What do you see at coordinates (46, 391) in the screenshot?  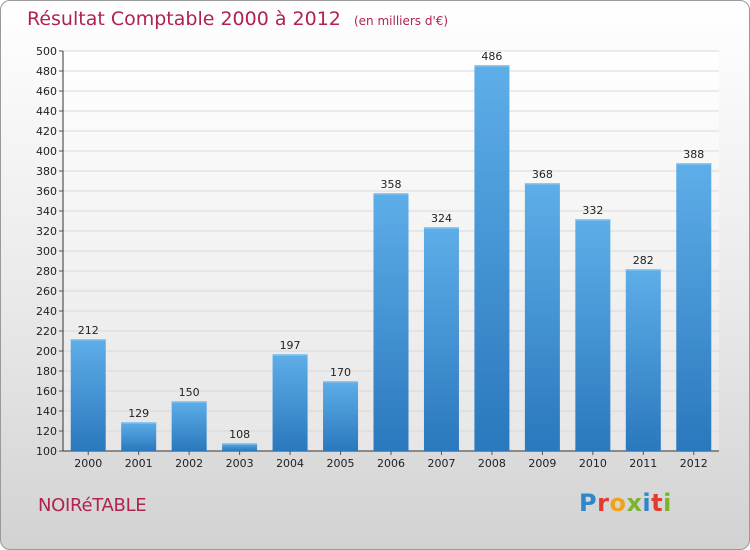 I see `y-tick-label: 160` at bounding box center [46, 391].